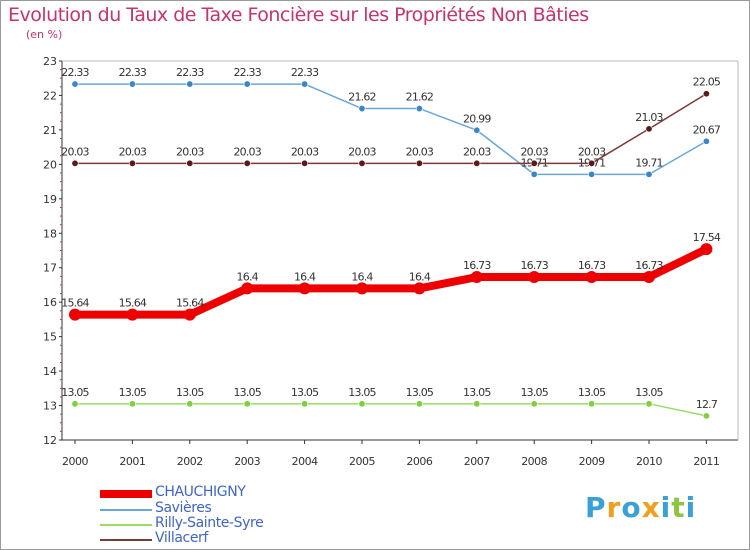 This screenshot has height=550, width=750. What do you see at coordinates (75, 461) in the screenshot?
I see `x-tick-label: 2000` at bounding box center [75, 461].